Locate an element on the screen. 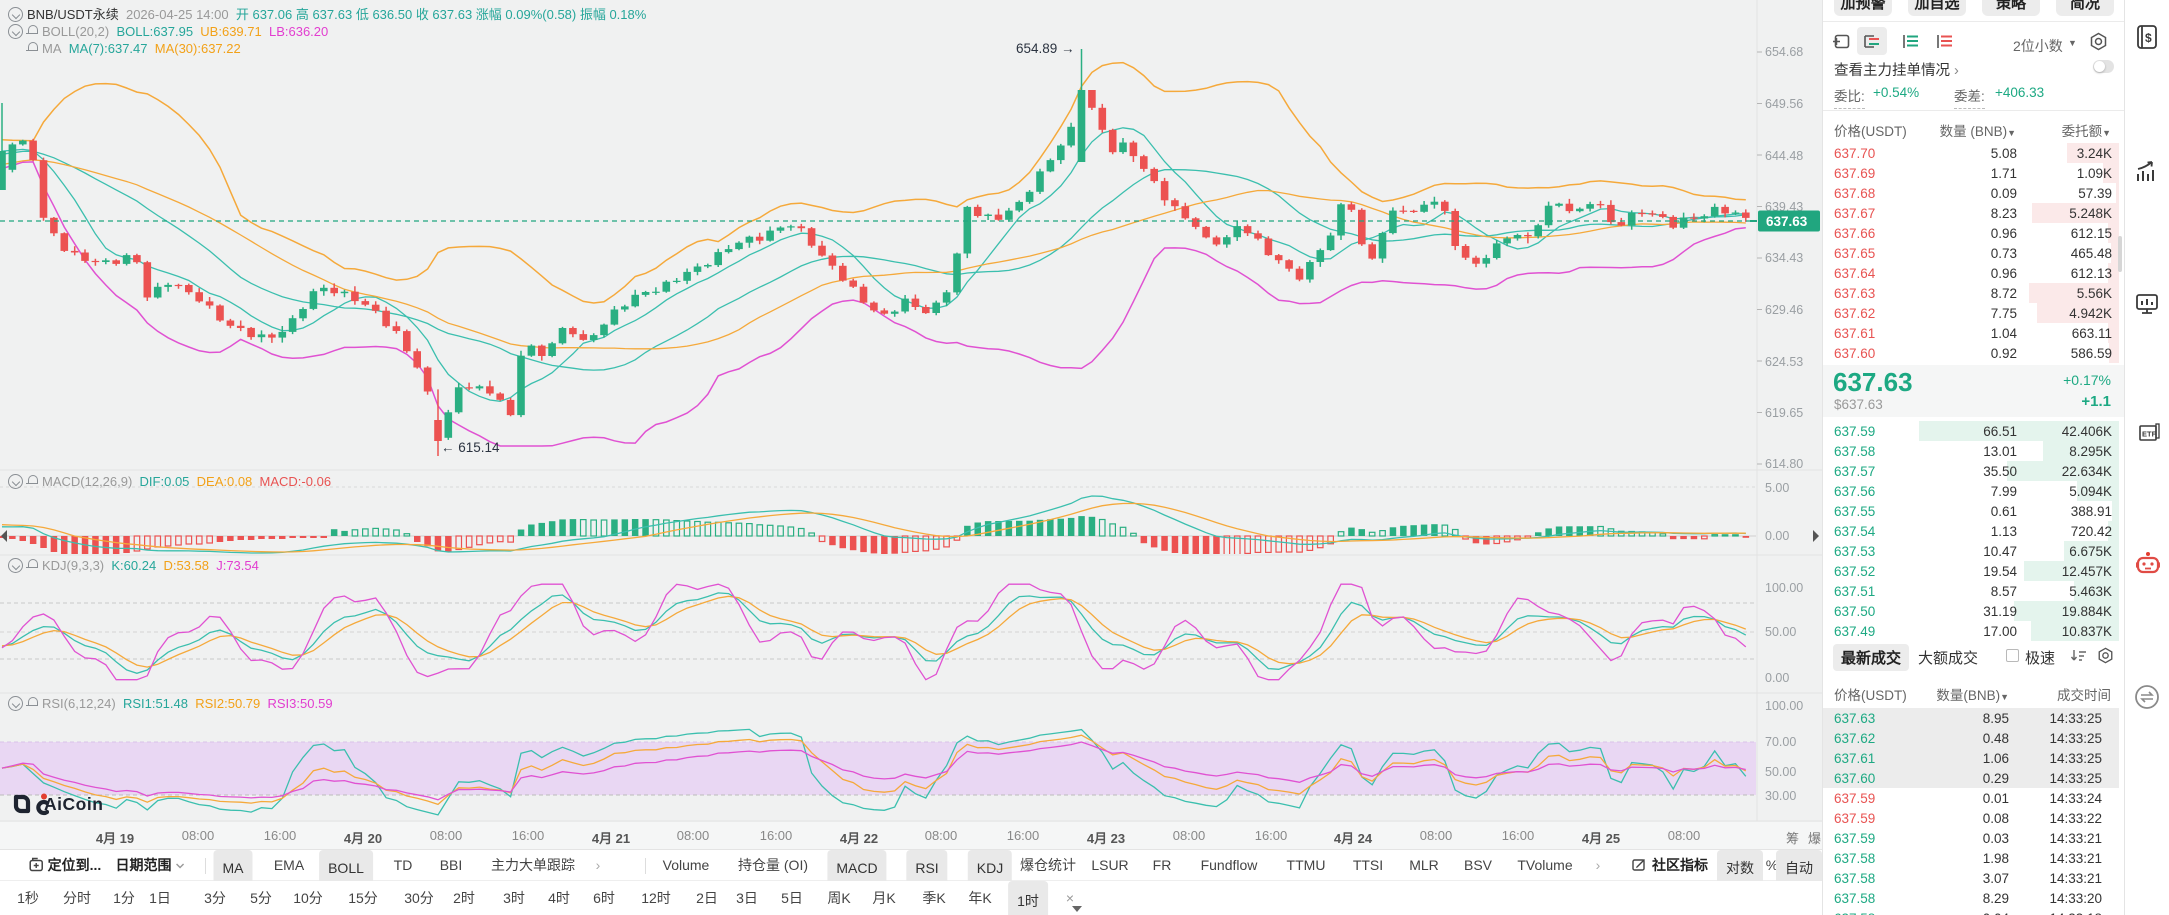 Image resolution: width=2169 pixels, height=915 pixels. svg-text: 70.00 is located at coordinates (1780, 742).